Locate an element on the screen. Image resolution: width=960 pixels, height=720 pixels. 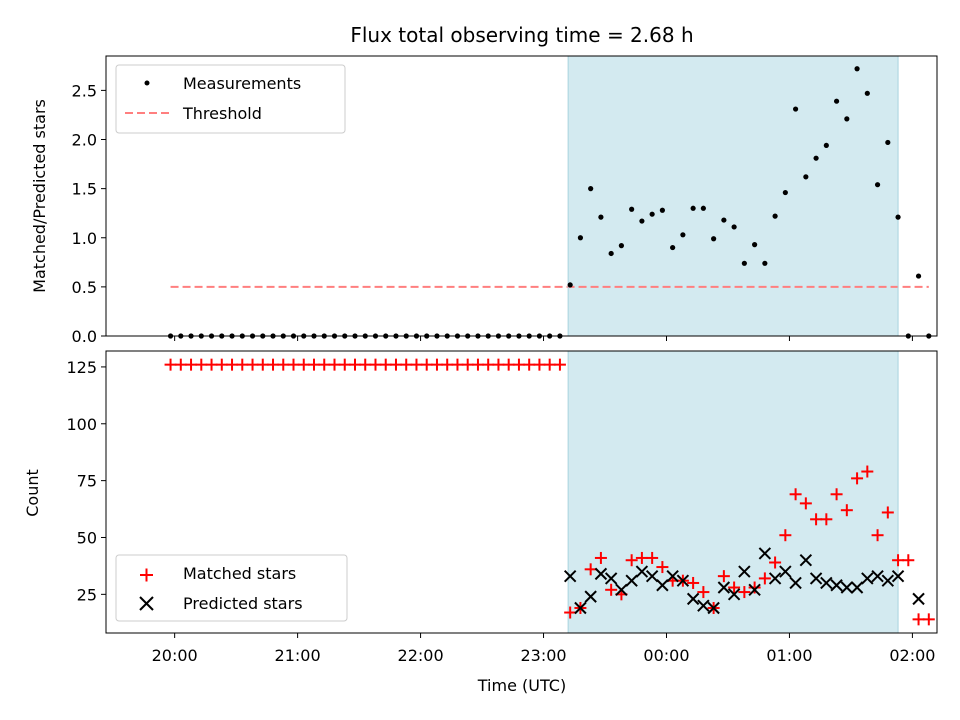
legend-measurements-marker is located at coordinates (147, 83).